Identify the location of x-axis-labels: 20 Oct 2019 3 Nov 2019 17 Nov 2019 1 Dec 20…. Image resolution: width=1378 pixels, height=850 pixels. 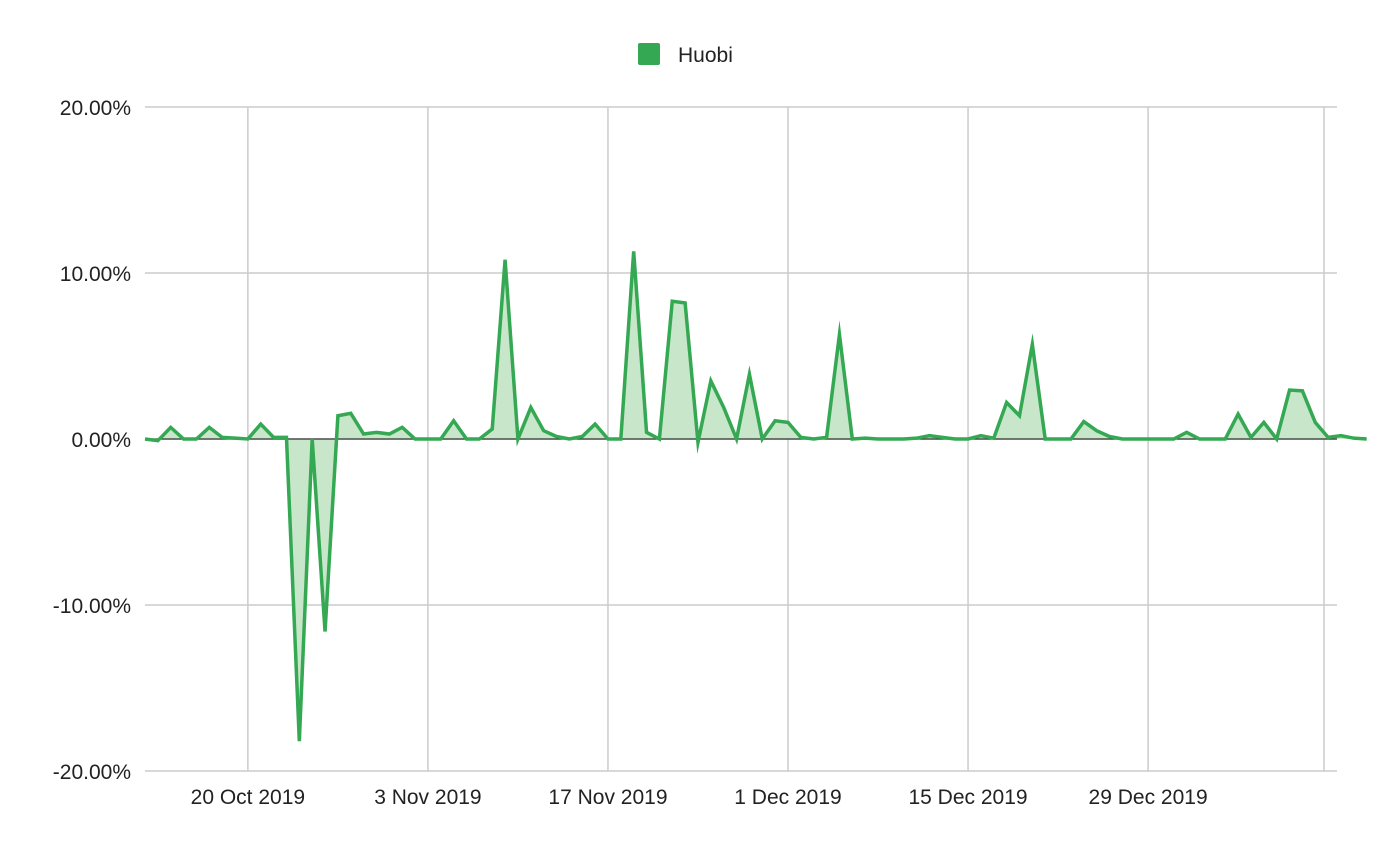
(699, 797).